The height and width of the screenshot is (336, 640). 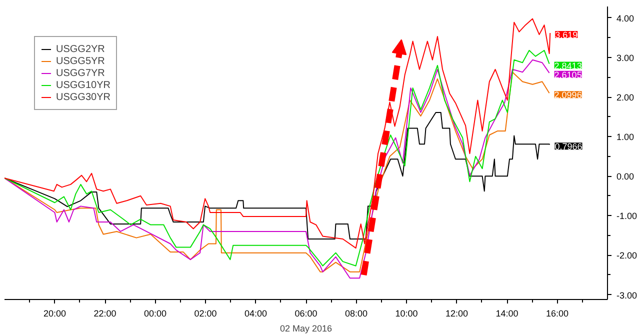 I want to click on data-label: 0.7966, so click(x=568, y=147).